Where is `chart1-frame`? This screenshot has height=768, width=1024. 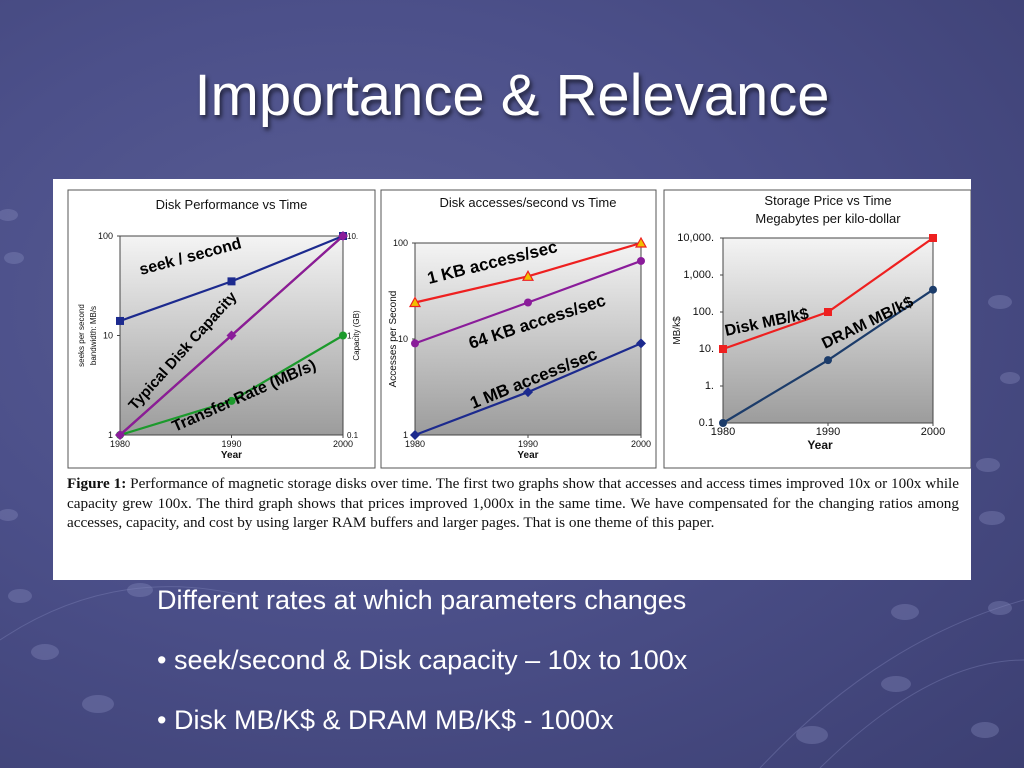 chart1-frame is located at coordinates (221, 329).